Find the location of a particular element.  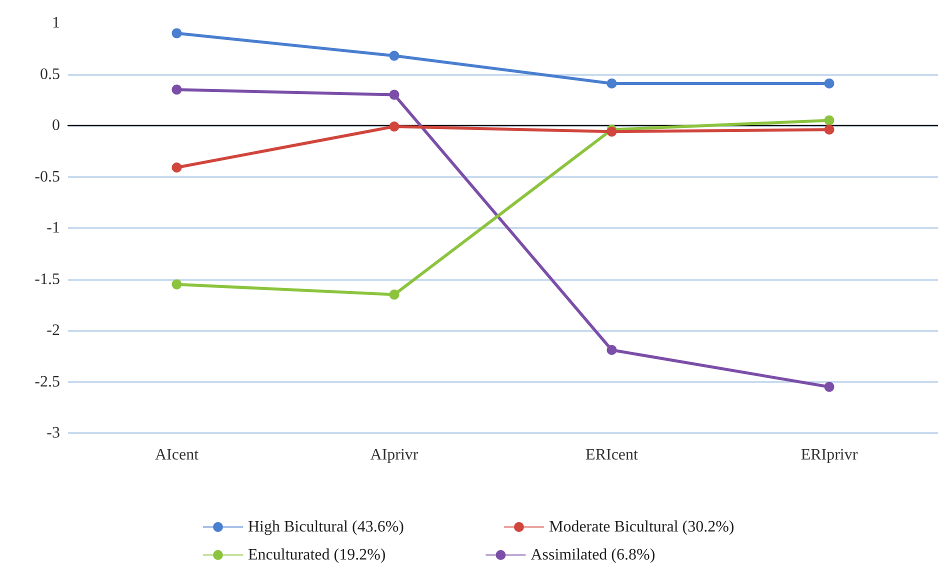

x-tick-label: ERIcent is located at coordinates (612, 455).